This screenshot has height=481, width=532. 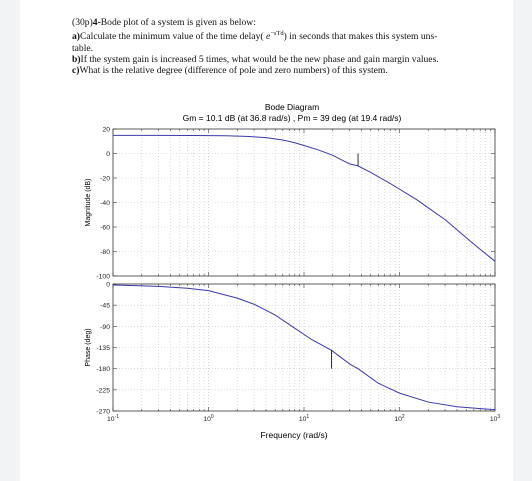 What do you see at coordinates (103, 390) in the screenshot?
I see `y-tick-label: -225` at bounding box center [103, 390].